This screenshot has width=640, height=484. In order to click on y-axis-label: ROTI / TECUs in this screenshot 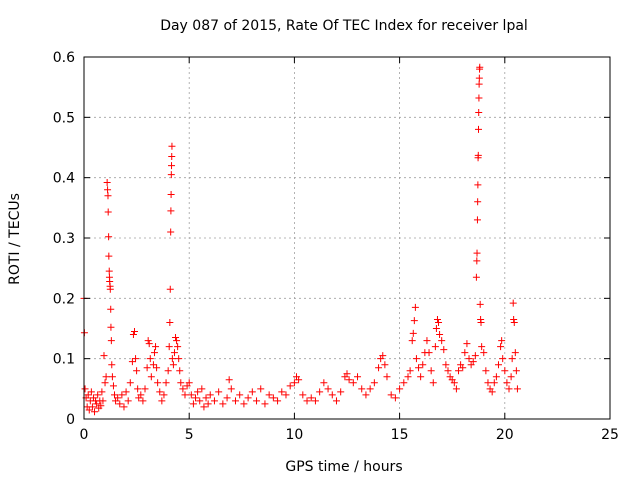, I will do `click(15, 239)`.